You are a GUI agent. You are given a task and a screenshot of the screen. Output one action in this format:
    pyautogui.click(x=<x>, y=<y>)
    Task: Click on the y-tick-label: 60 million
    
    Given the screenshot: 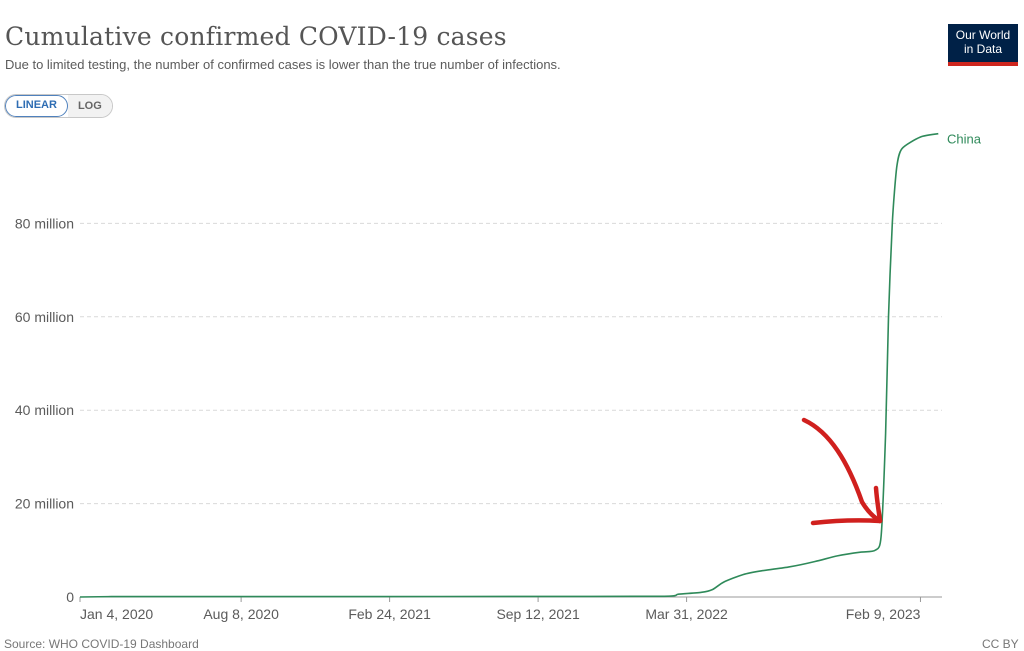 What is the action you would take?
    pyautogui.click(x=44, y=317)
    